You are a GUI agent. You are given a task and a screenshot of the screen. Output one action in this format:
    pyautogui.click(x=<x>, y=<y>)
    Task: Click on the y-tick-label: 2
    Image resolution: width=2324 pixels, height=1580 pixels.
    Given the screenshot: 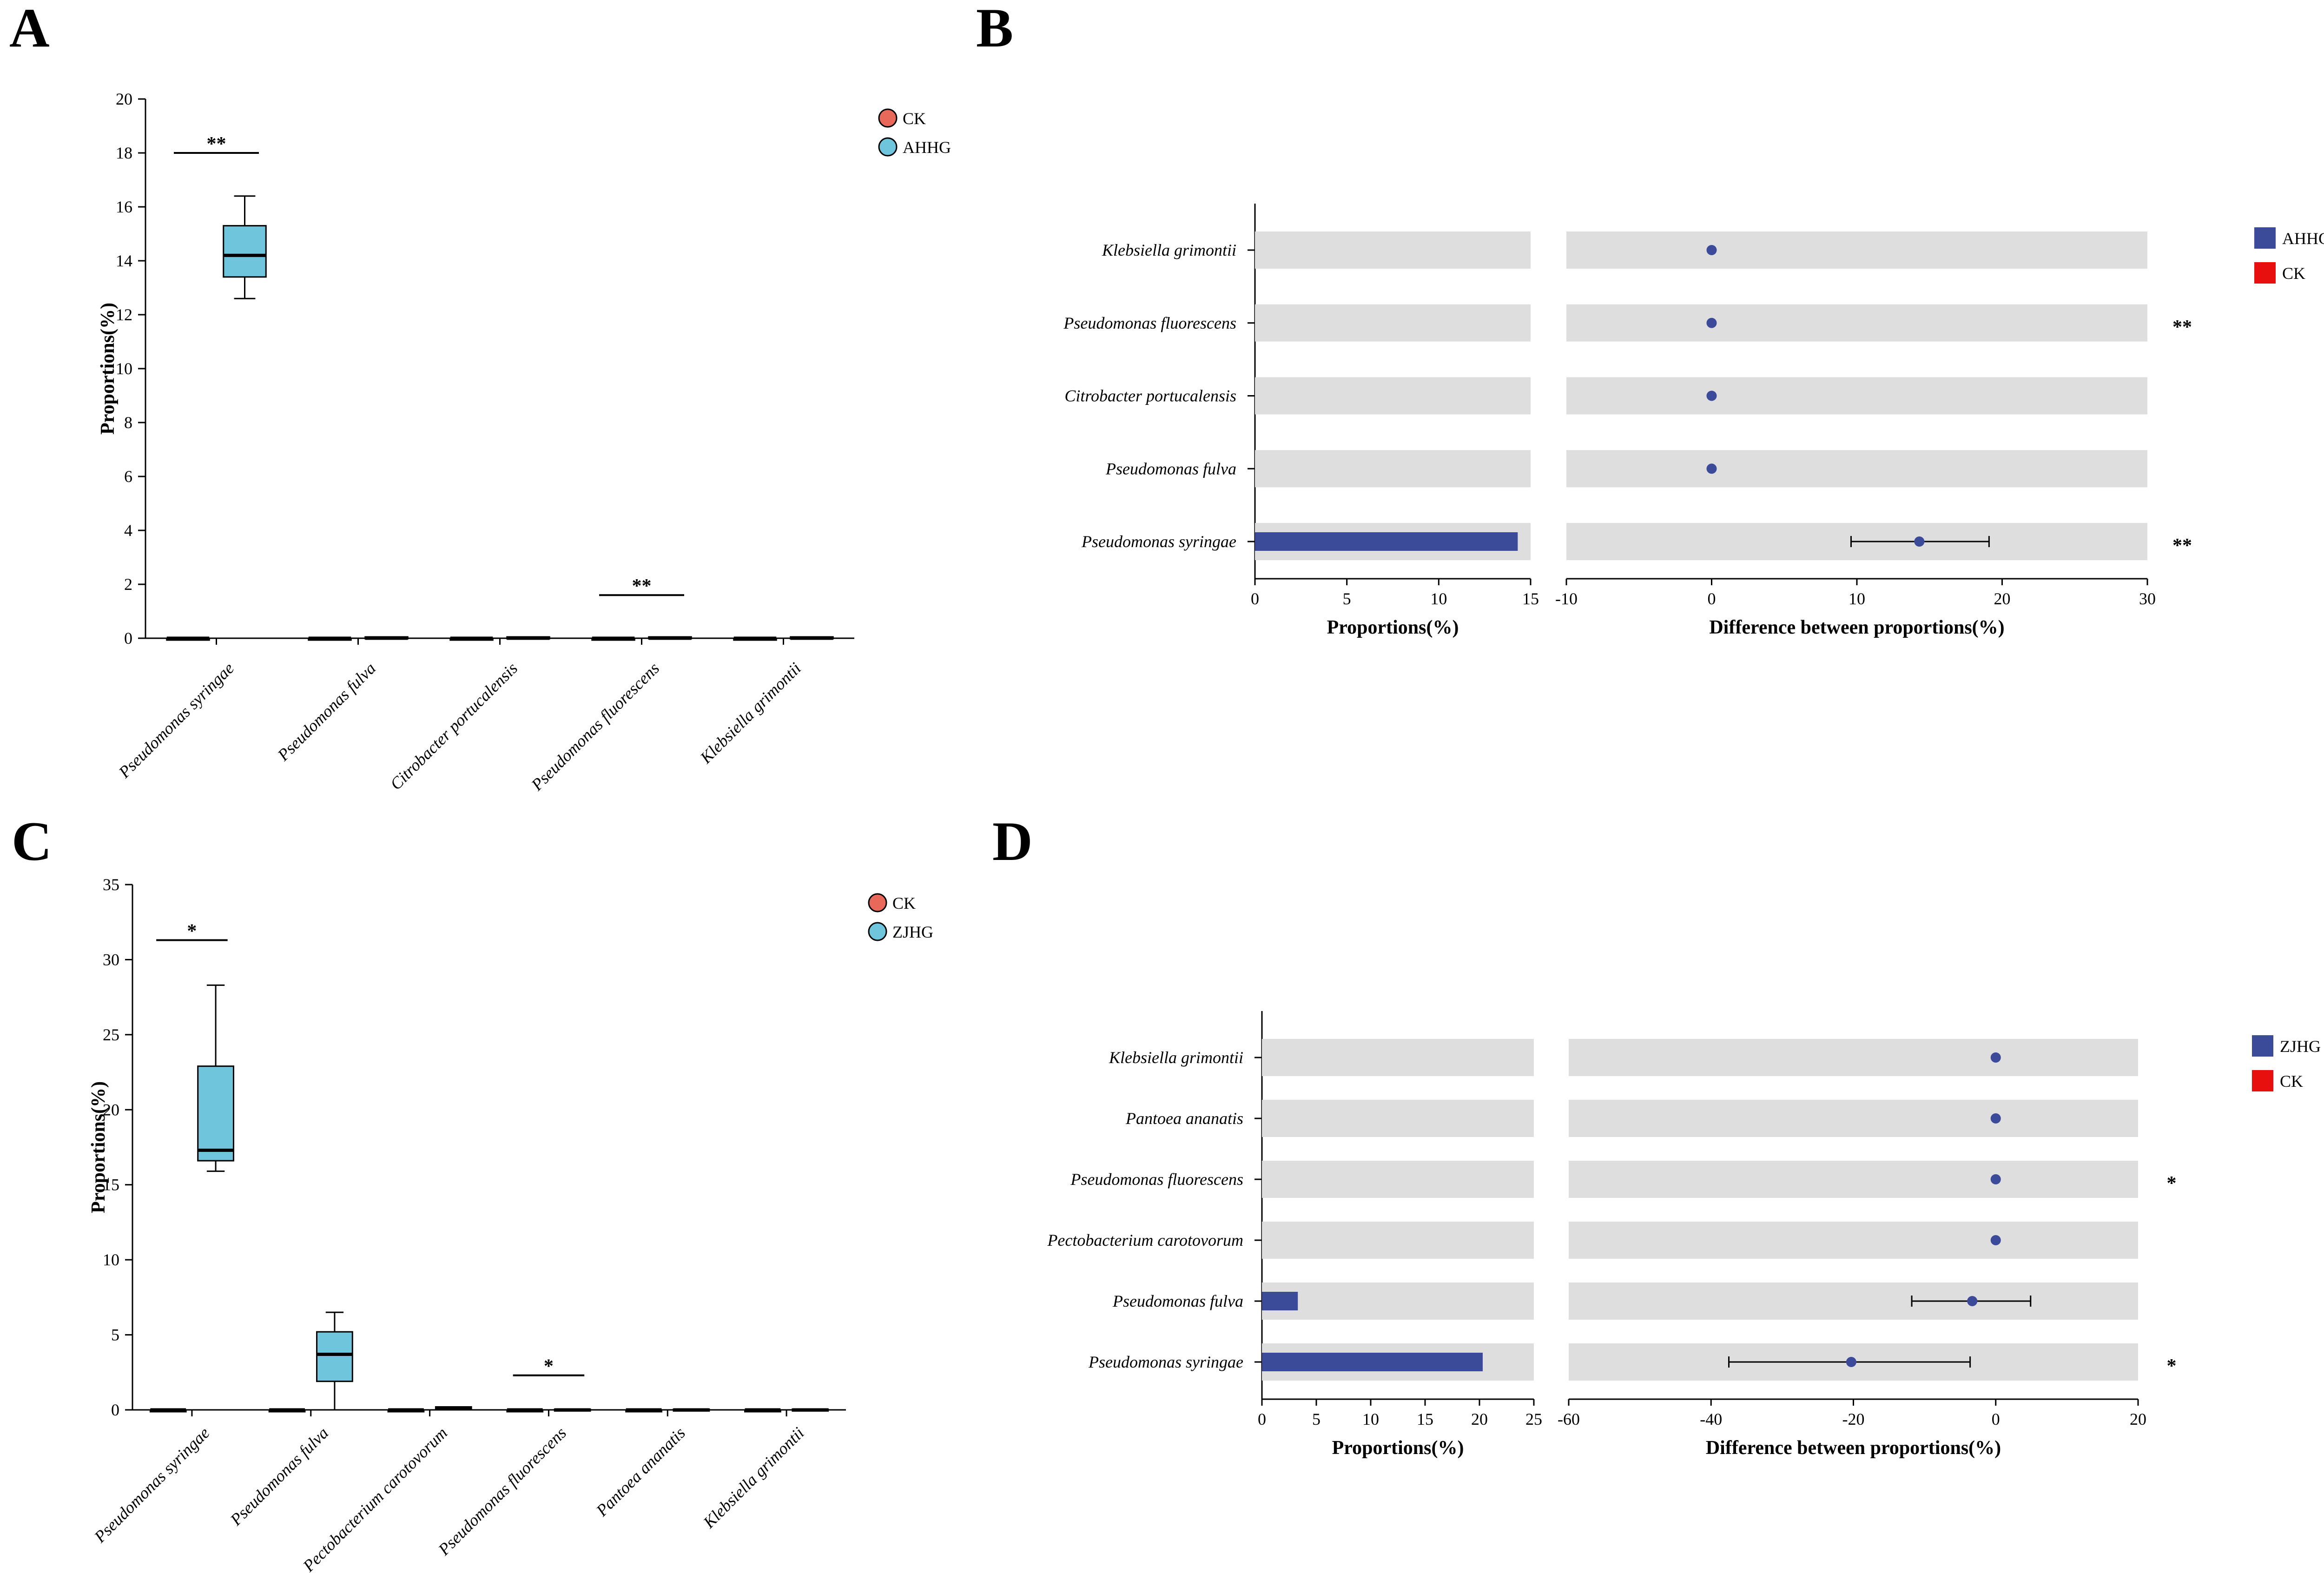 What is the action you would take?
    pyautogui.click(x=128, y=584)
    